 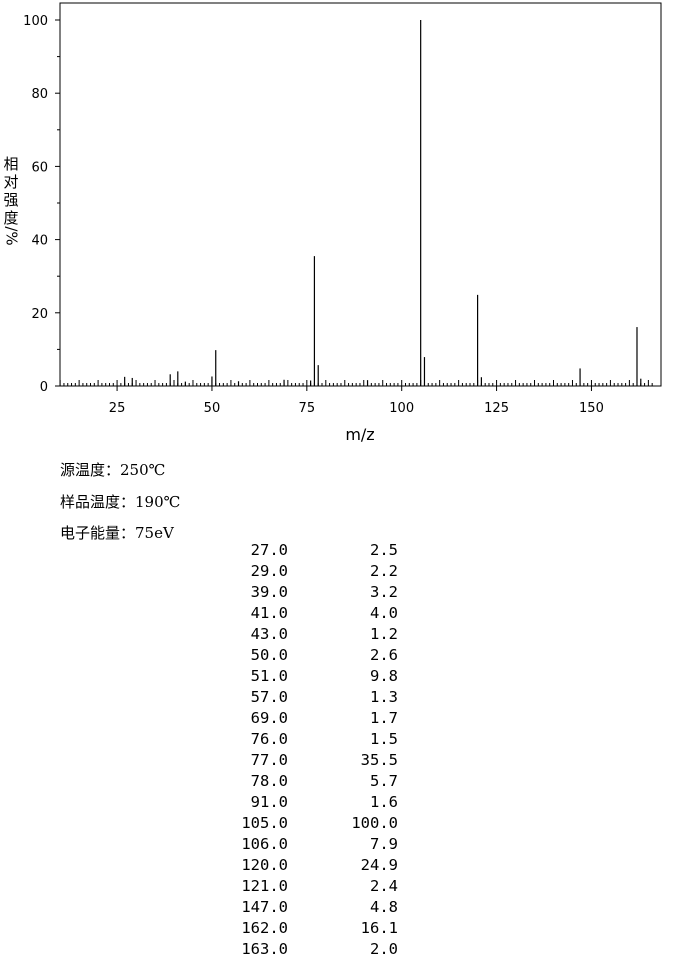 I want to click on mz-value: 106.0, so click(x=264, y=844).